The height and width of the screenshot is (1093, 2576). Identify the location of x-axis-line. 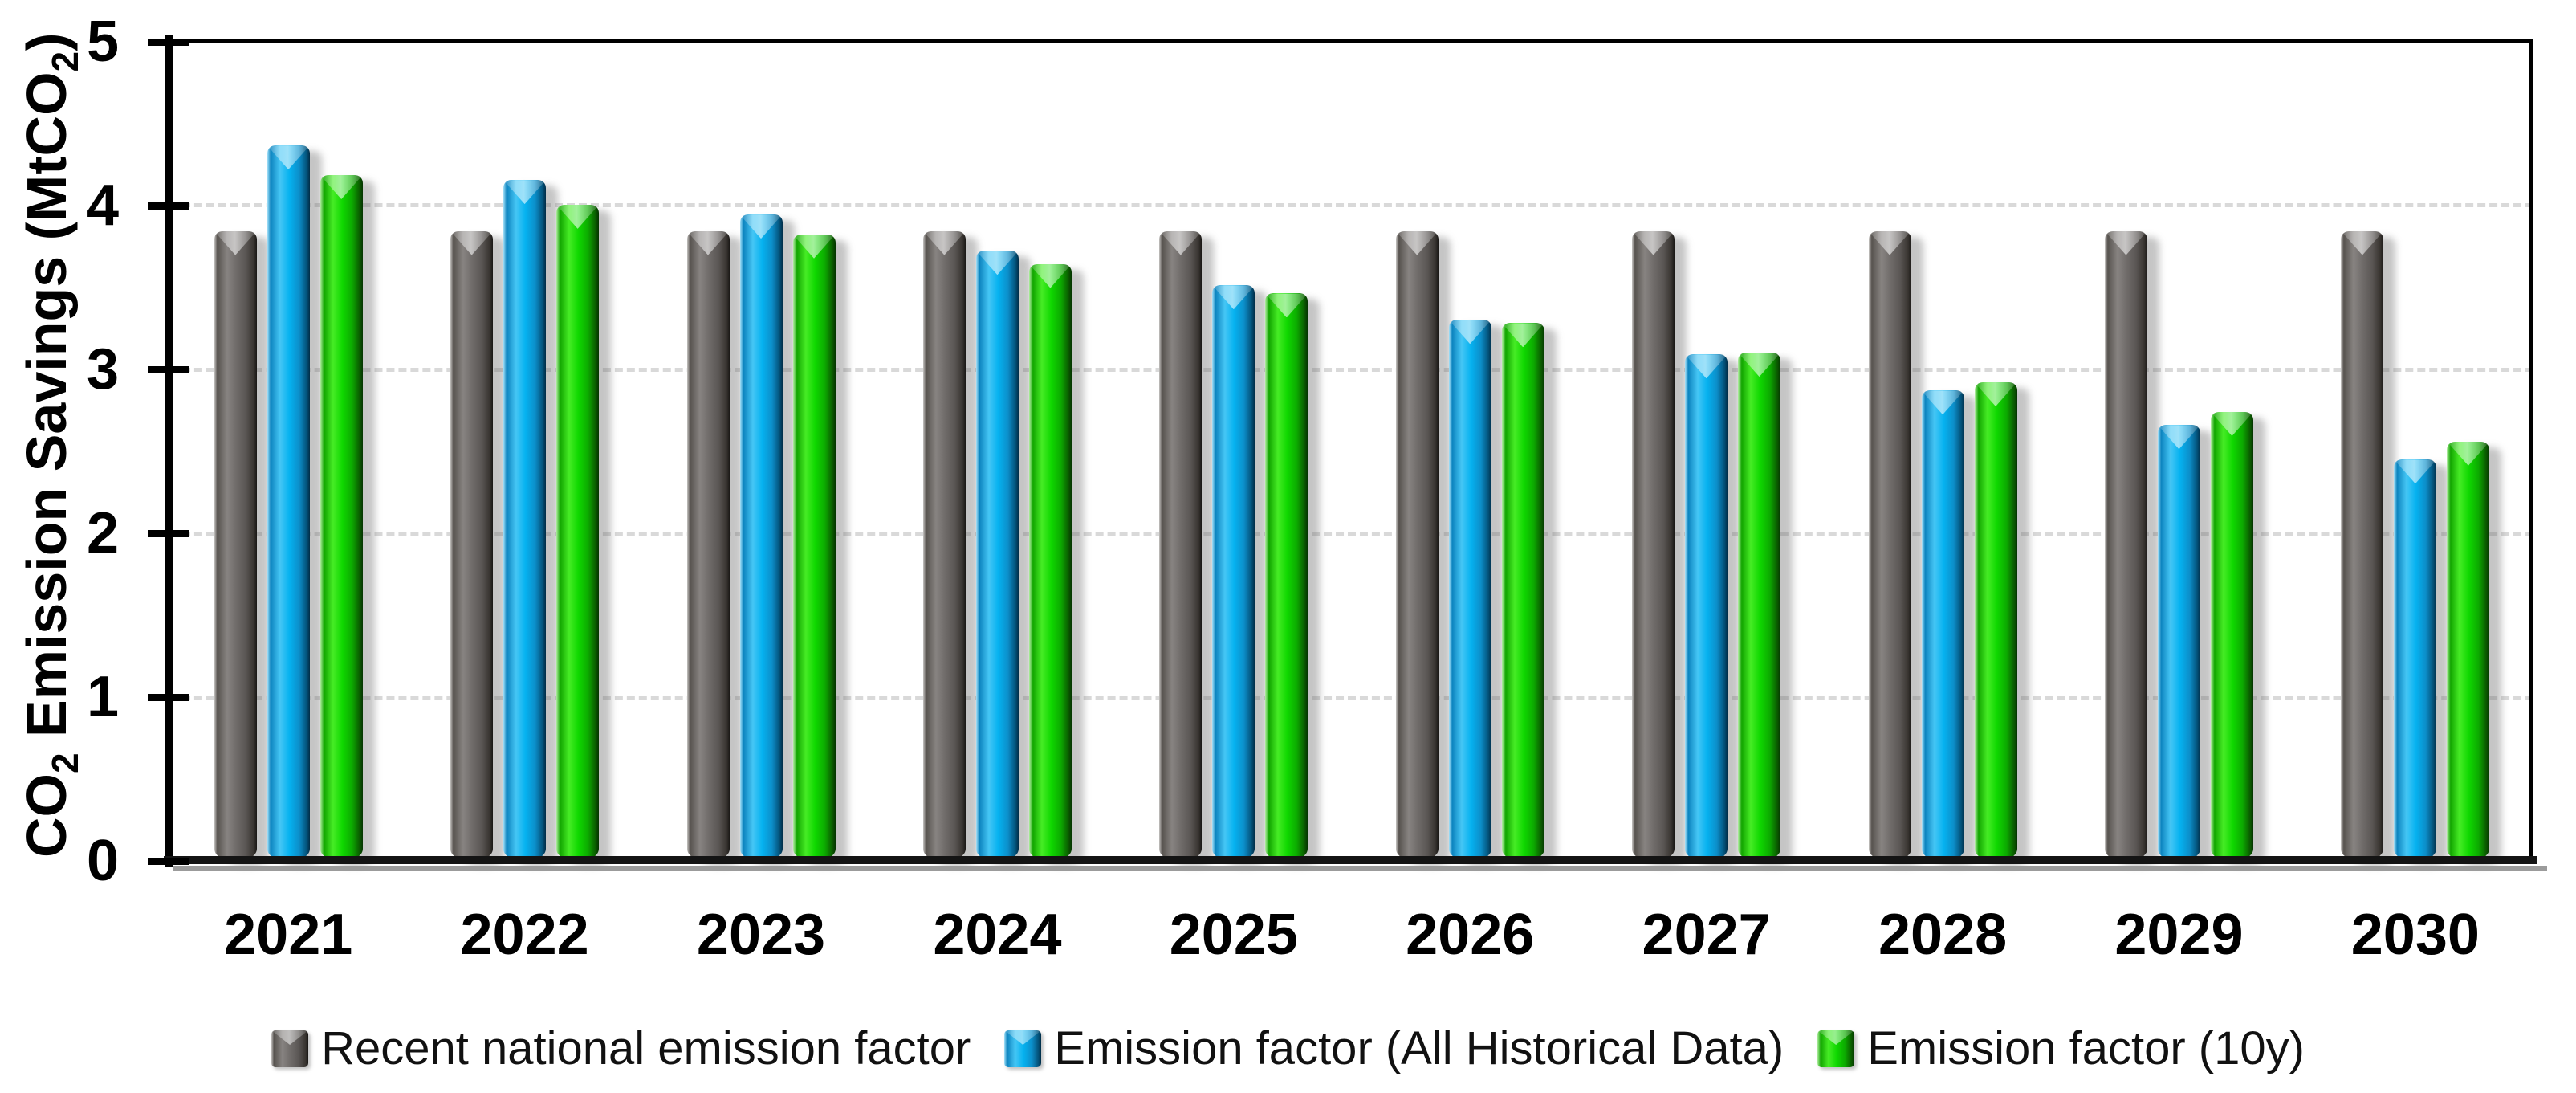
(1350, 860).